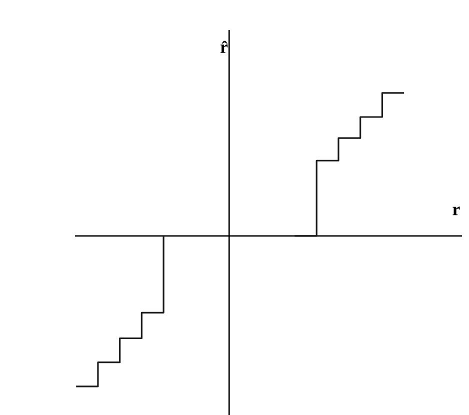 Image resolution: width=469 pixels, height=415 pixels. Describe the element at coordinates (456, 211) in the screenshot. I see `x-axis-title: r` at that location.